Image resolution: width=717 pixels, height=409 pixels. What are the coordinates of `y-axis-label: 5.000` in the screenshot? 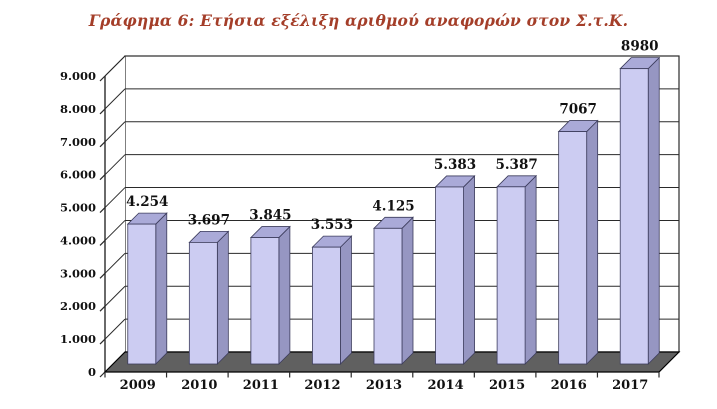 It's located at (78, 208).